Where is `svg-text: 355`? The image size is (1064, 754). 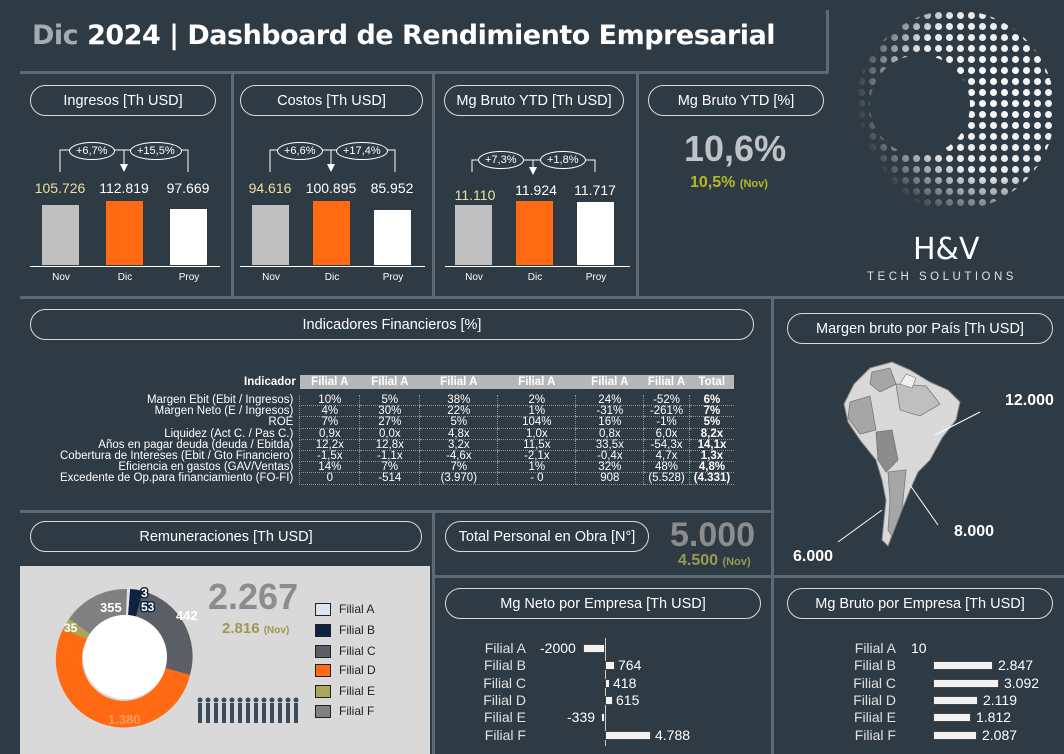 svg-text: 355 is located at coordinates (111, 607).